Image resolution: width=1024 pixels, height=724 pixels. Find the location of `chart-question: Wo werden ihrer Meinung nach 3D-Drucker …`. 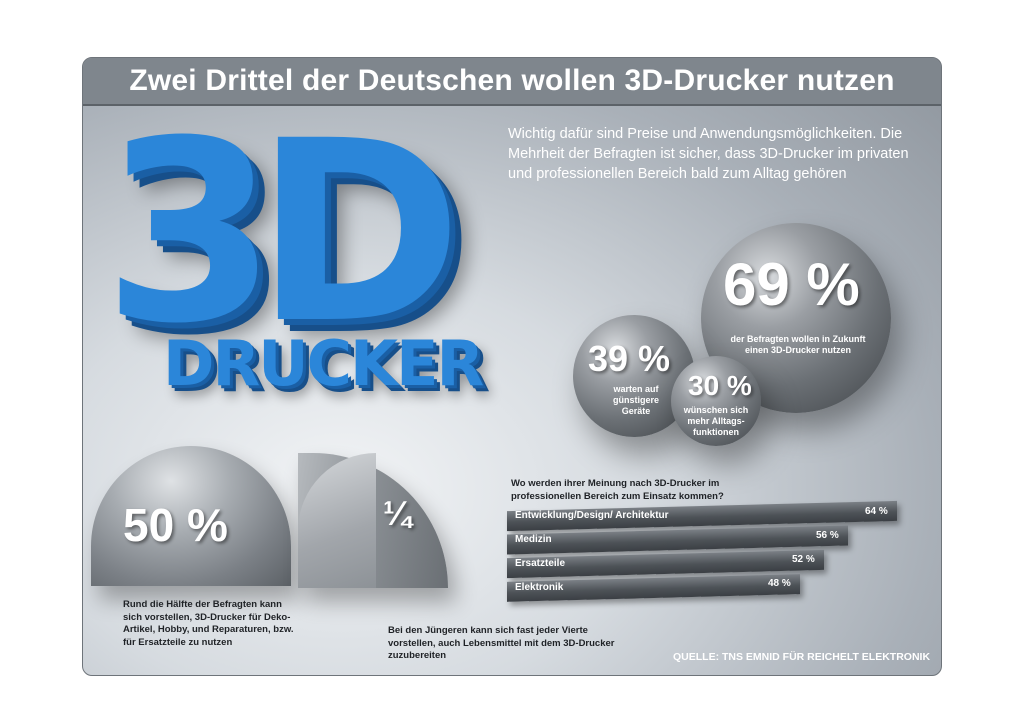

chart-question: Wo werden ihrer Meinung nach 3D-Drucker … is located at coordinates (617, 490).